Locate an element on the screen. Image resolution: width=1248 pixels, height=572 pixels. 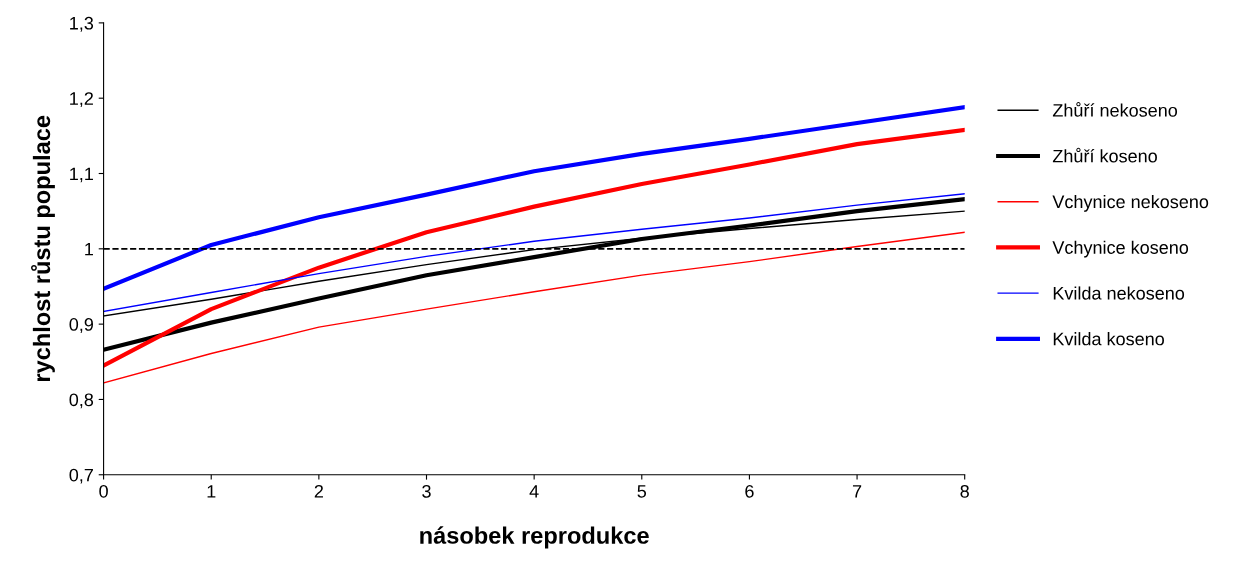
x-tick-label: 8 is located at coordinates (964, 491).